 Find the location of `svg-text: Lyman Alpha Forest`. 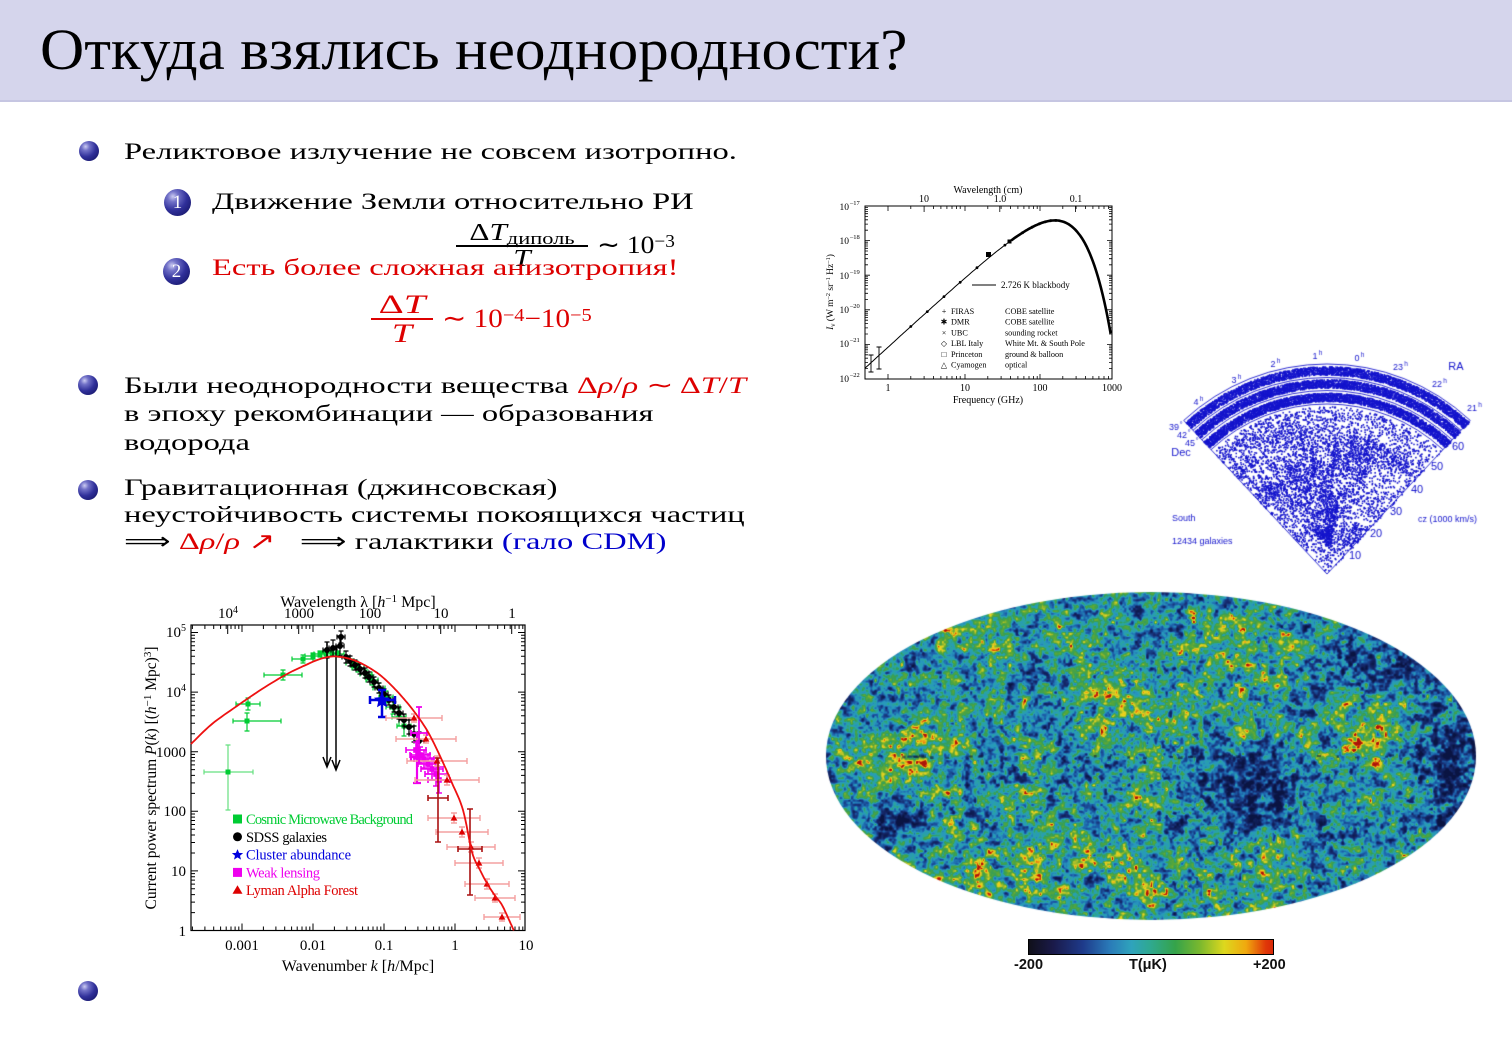

svg-text: Lyman Alpha Forest is located at coordinates (302, 891).